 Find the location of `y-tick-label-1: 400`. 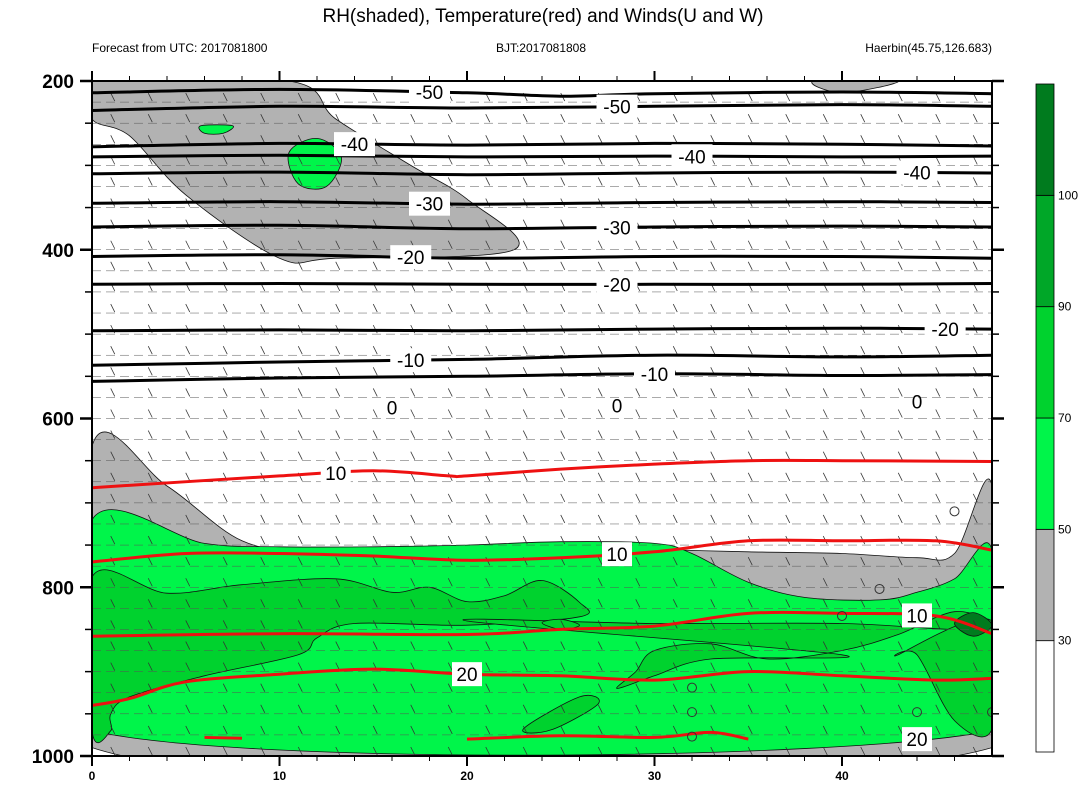

y-tick-label-1: 400 is located at coordinates (58, 251).